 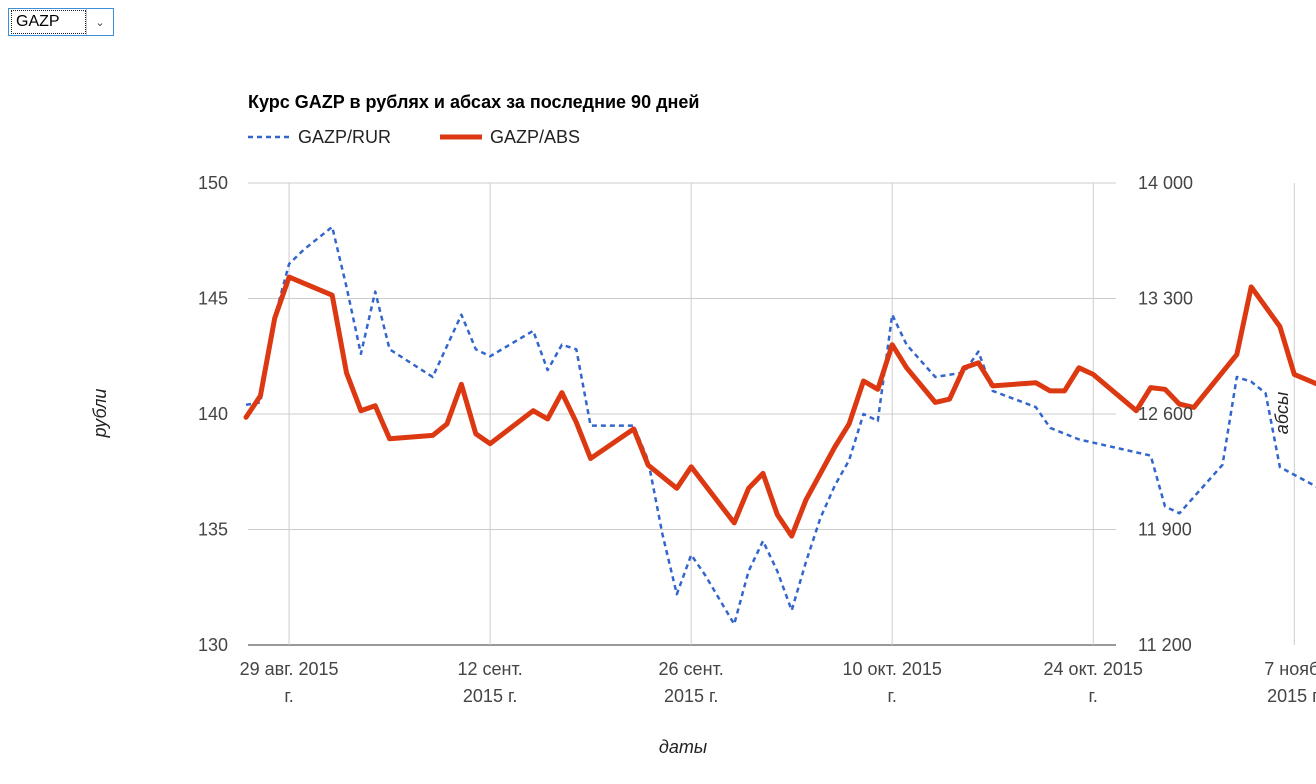 I want to click on x-tick-label: 24 окт. 2015, so click(x=1093, y=669).